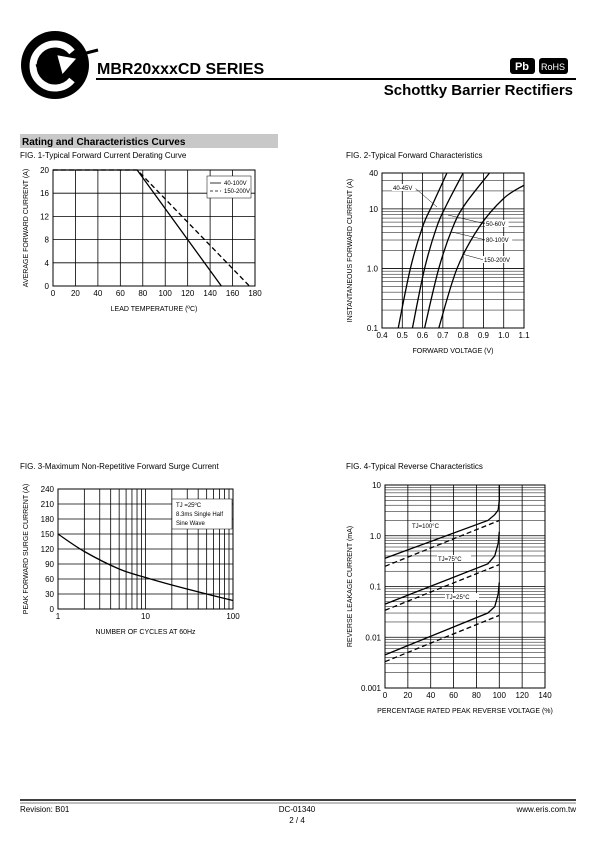 This screenshot has height=842, width=595. What do you see at coordinates (450, 560) in the screenshot?
I see `annotation: TJ=75°C` at bounding box center [450, 560].